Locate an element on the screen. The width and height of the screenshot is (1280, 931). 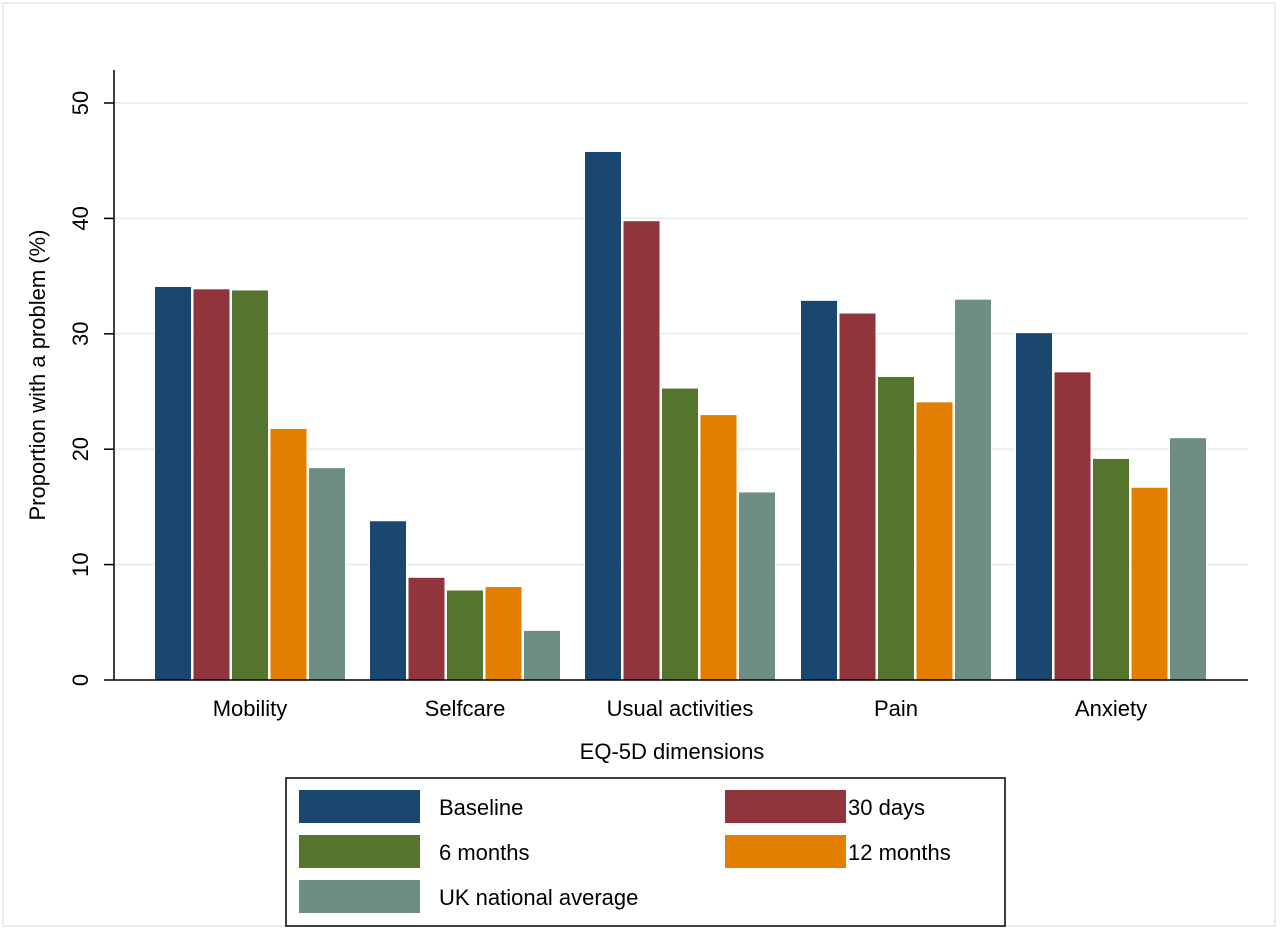
bar-anxiety-12-months is located at coordinates (1149, 583).